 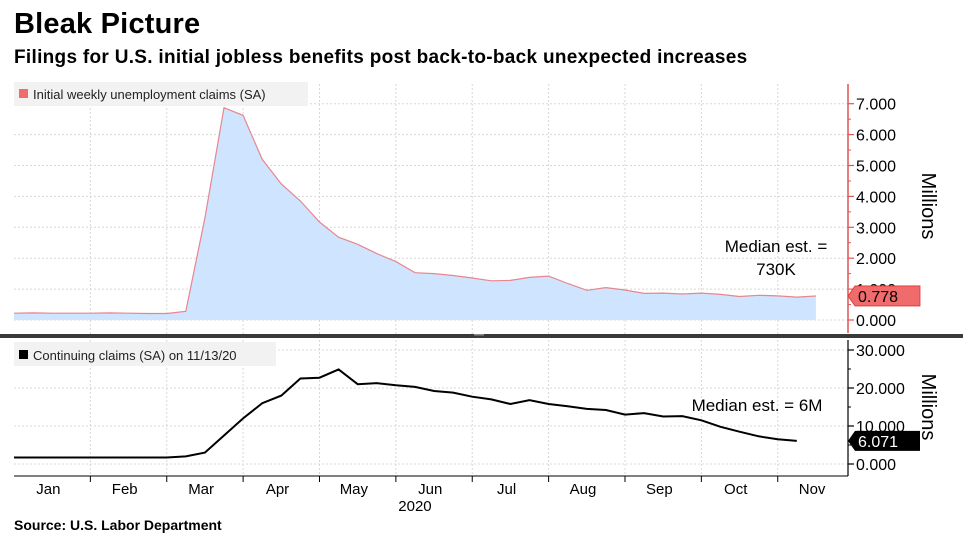 I want to click on bottom-y-axis-label: Millions, so click(x=928, y=407).